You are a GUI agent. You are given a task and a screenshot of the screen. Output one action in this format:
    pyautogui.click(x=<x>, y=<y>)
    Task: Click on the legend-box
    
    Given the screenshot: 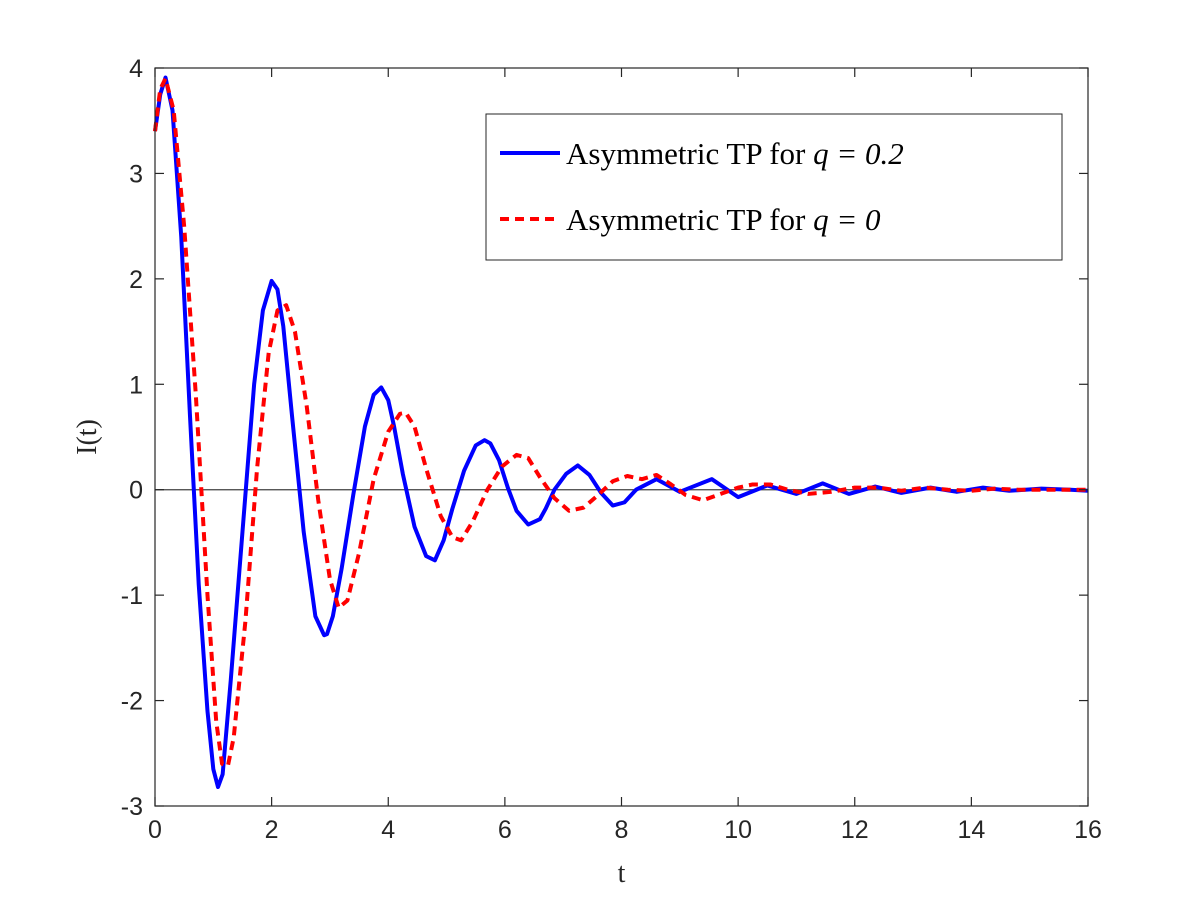 What is the action you would take?
    pyautogui.click(x=774, y=187)
    